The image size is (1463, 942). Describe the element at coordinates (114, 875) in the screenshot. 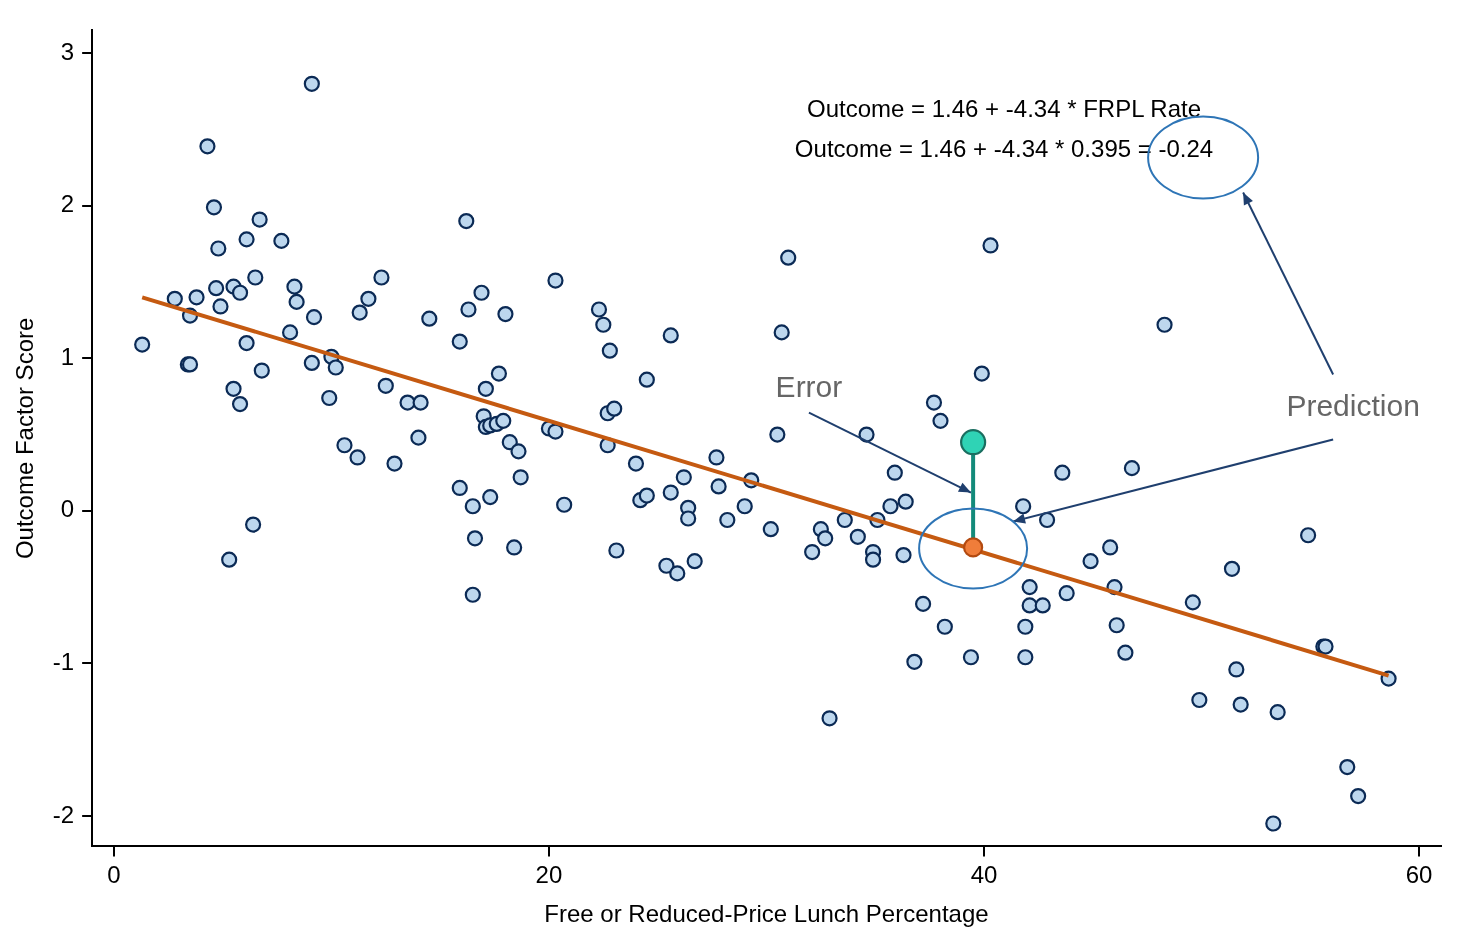

I see `x-tick-label: 0` at that location.